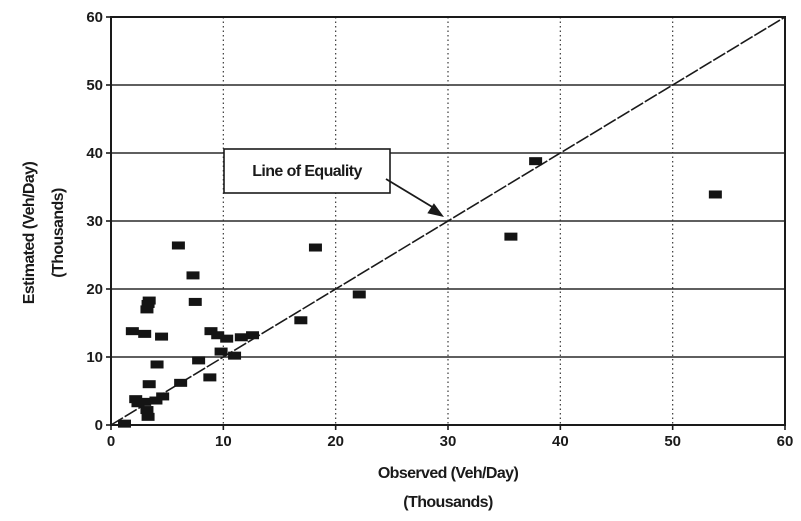  I want to click on annotation-box, so click(307, 171).